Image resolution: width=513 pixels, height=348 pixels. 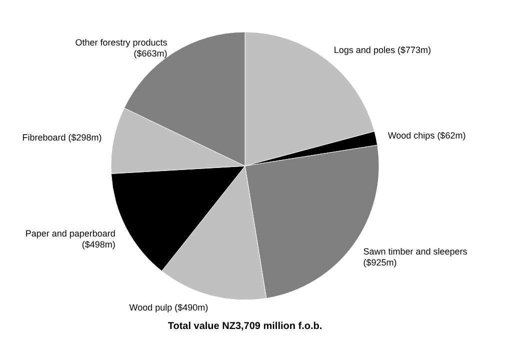 What do you see at coordinates (382, 50) in the screenshot?
I see `slice-label: Logs and poles ($773m)` at bounding box center [382, 50].